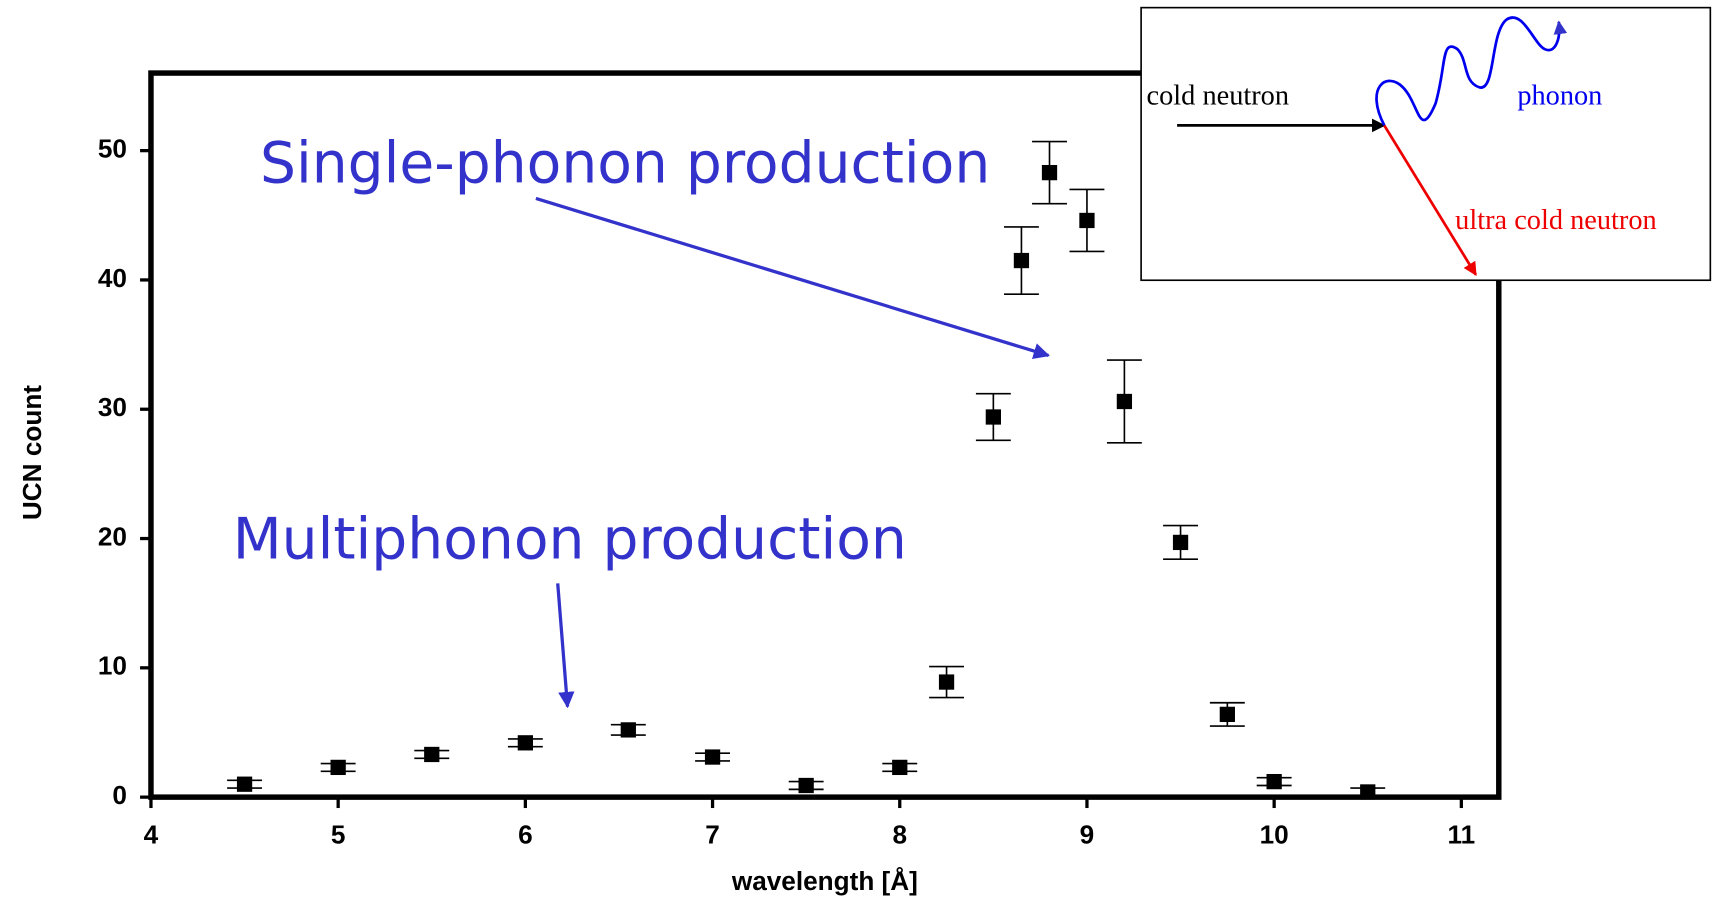  Describe the element at coordinates (112, 407) in the screenshot. I see `y-tick-label: 30` at that location.